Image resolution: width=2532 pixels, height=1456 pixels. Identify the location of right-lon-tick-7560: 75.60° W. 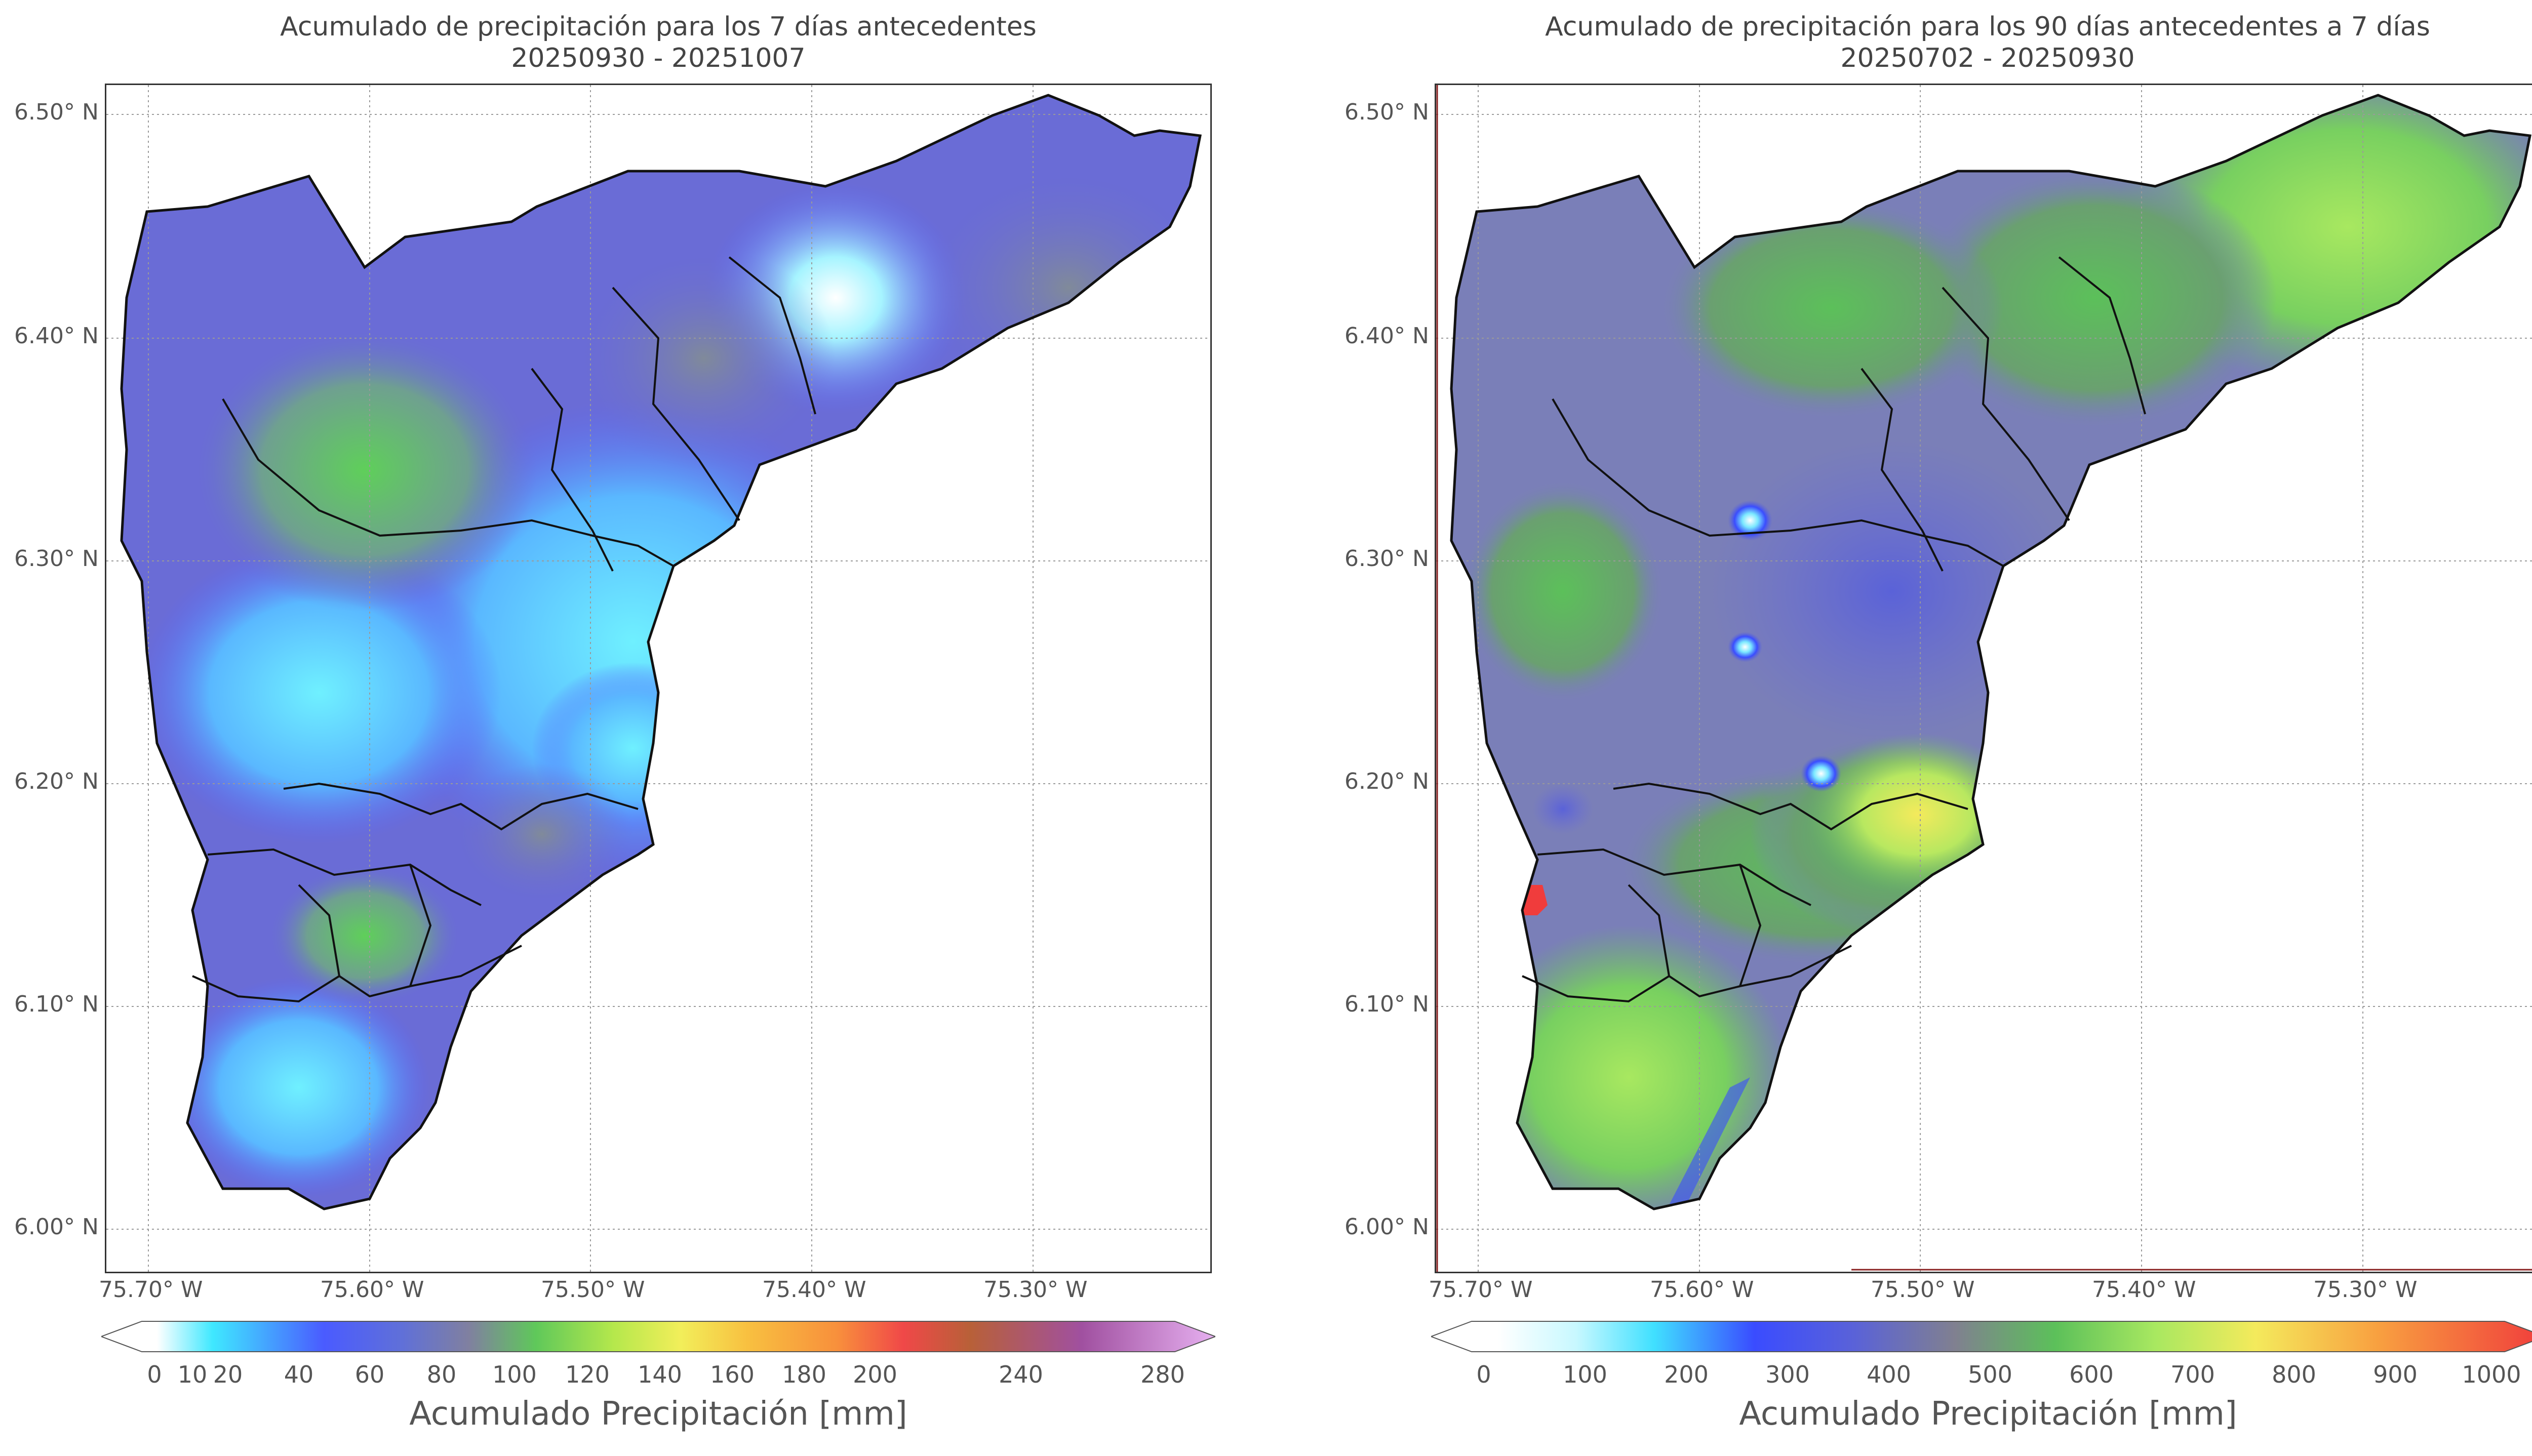
(1702, 1290).